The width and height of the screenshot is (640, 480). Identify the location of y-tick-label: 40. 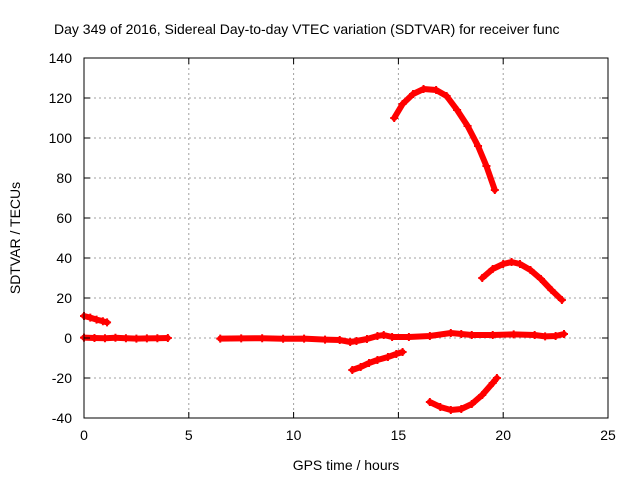
(64, 258).